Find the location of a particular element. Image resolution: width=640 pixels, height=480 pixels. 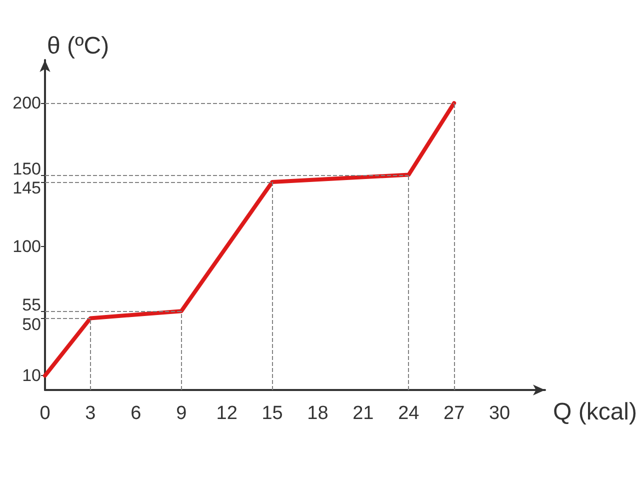

x-tick-label: 18 is located at coordinates (317, 413).